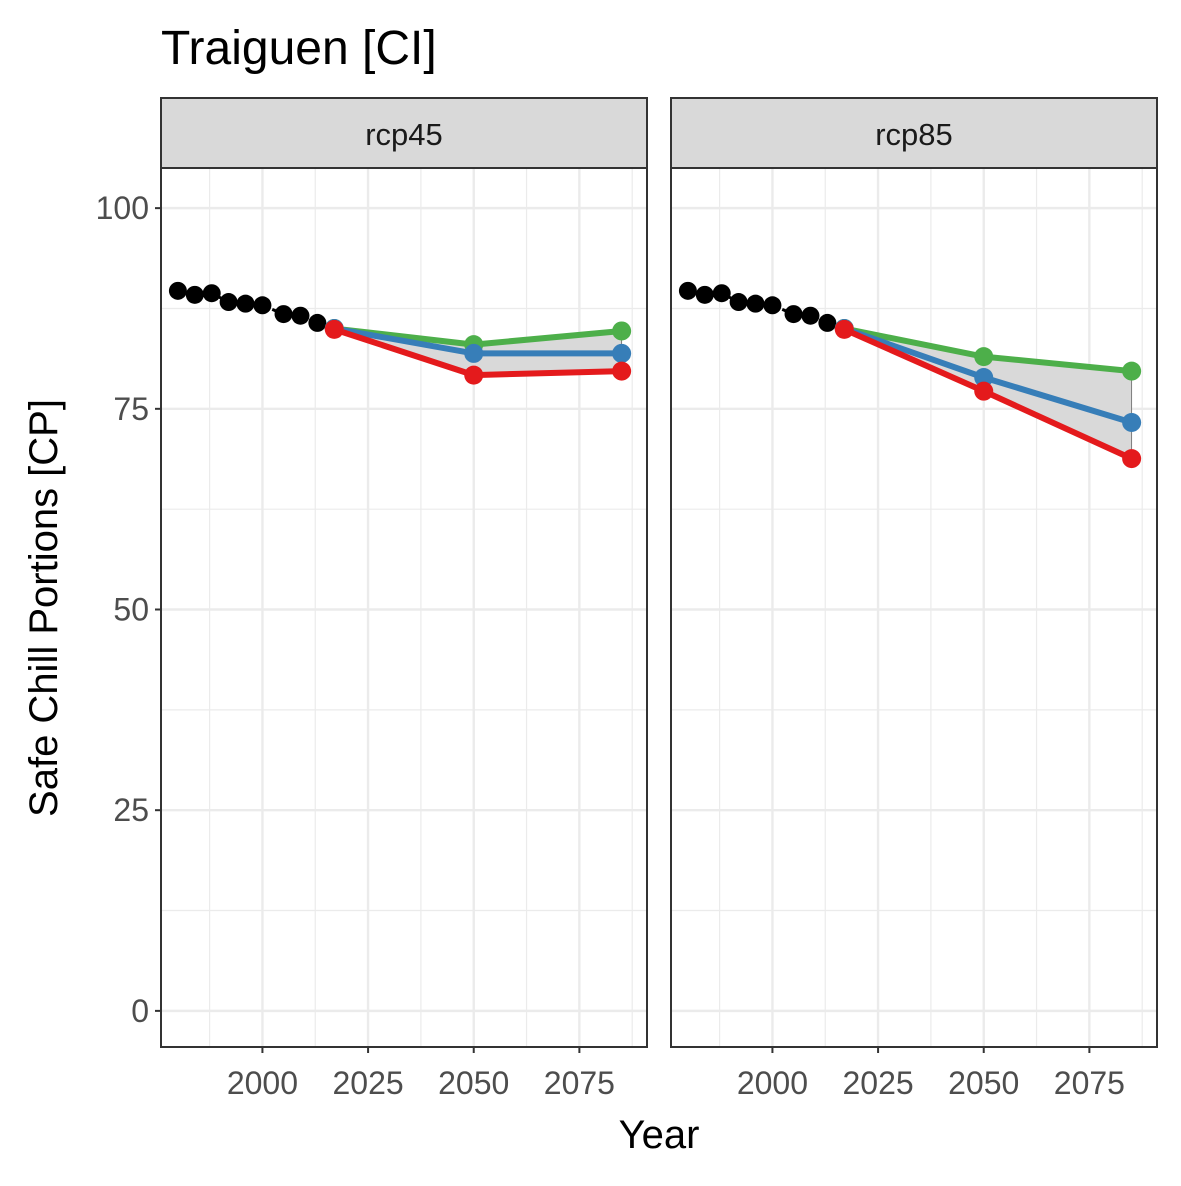 Image resolution: width=1181 pixels, height=1186 pixels. I want to click on strip-label: rcp85, so click(914, 134).